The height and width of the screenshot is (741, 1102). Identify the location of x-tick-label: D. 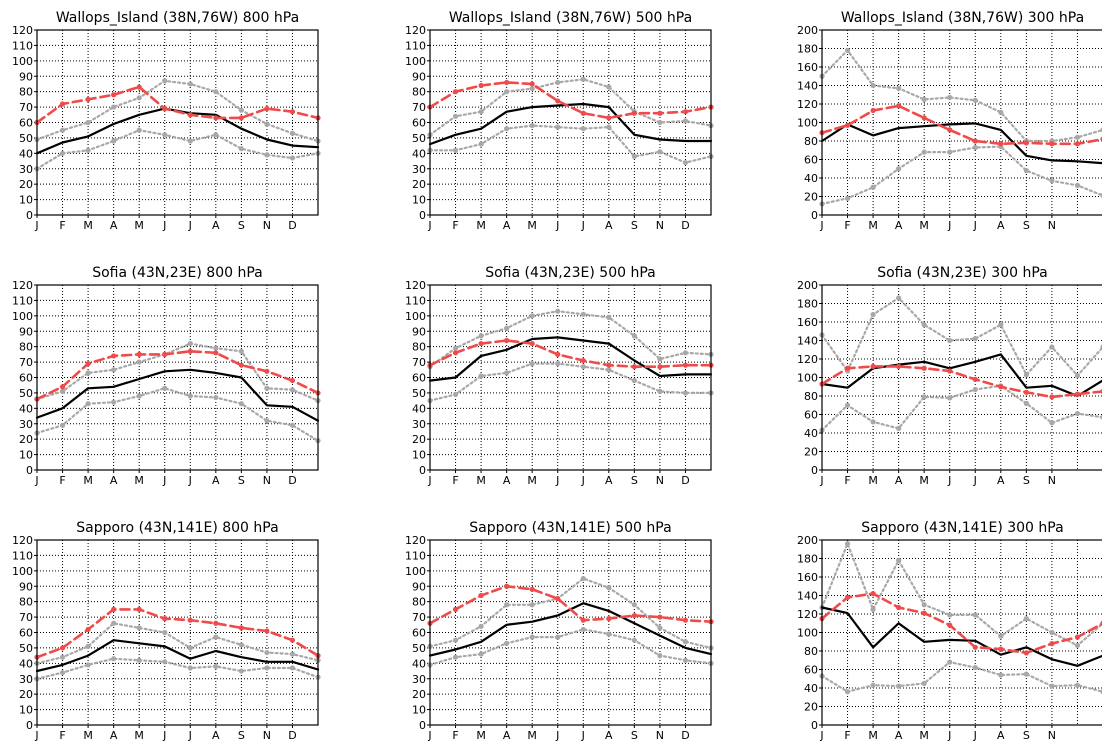
(685, 735).